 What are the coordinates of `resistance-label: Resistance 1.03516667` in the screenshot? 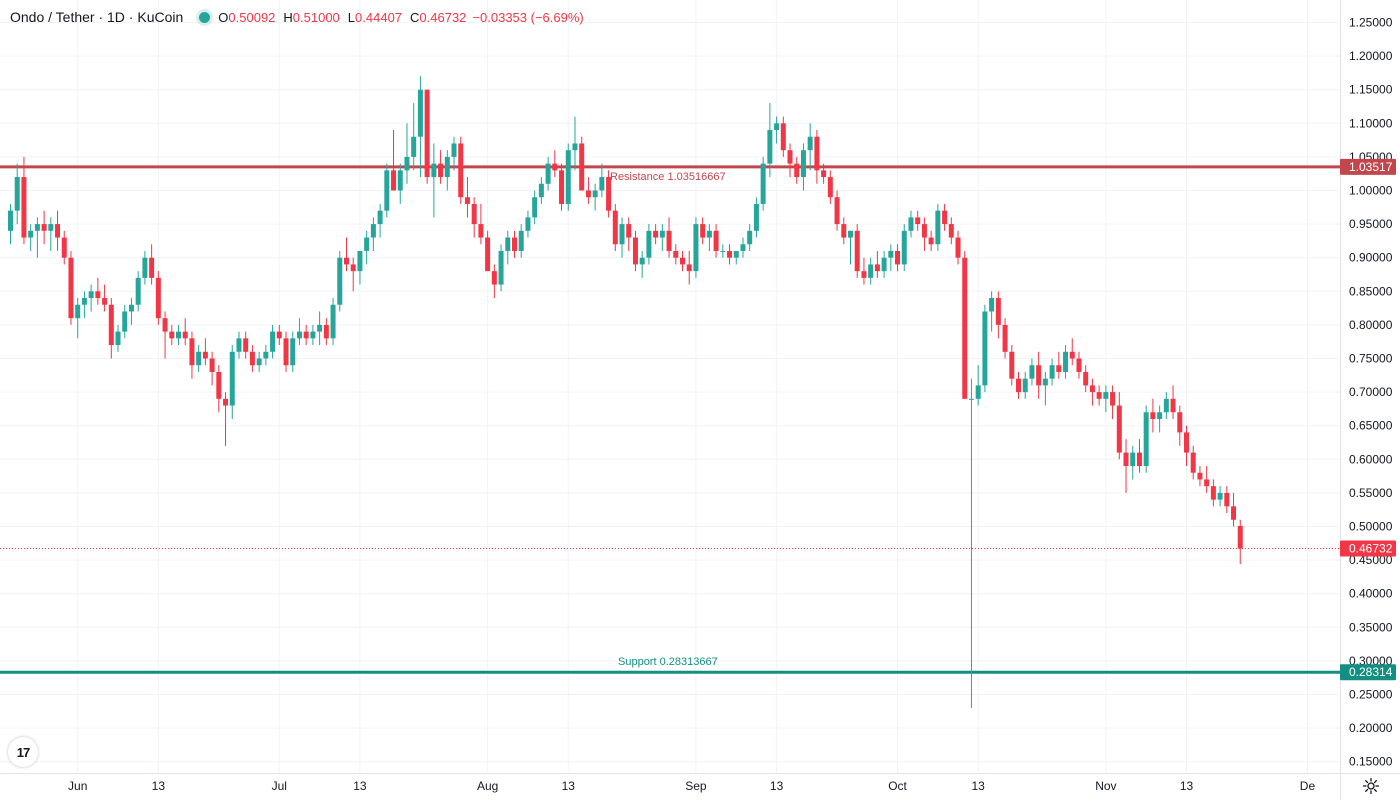 It's located at (668, 177).